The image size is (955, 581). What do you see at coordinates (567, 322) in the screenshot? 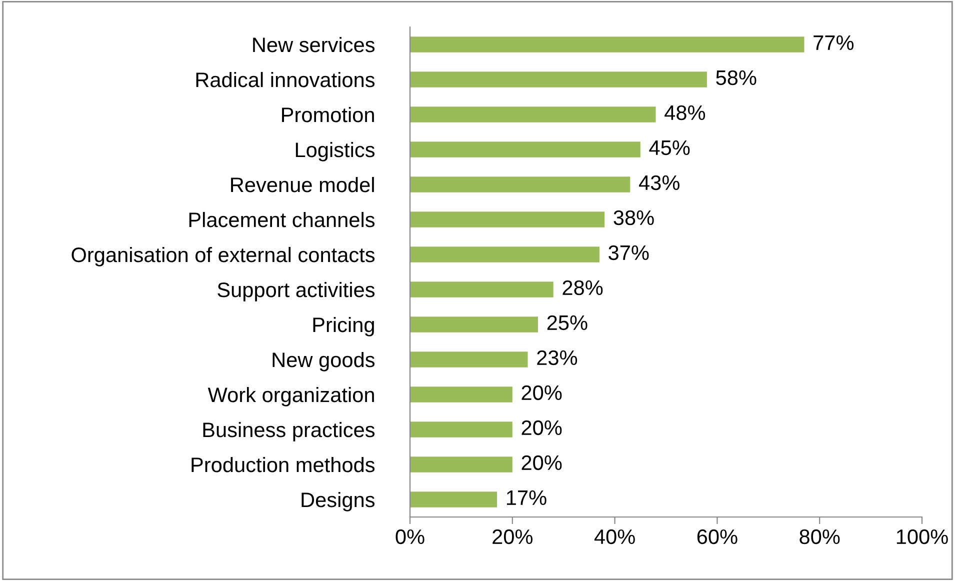
I see `data-label: 25%` at bounding box center [567, 322].